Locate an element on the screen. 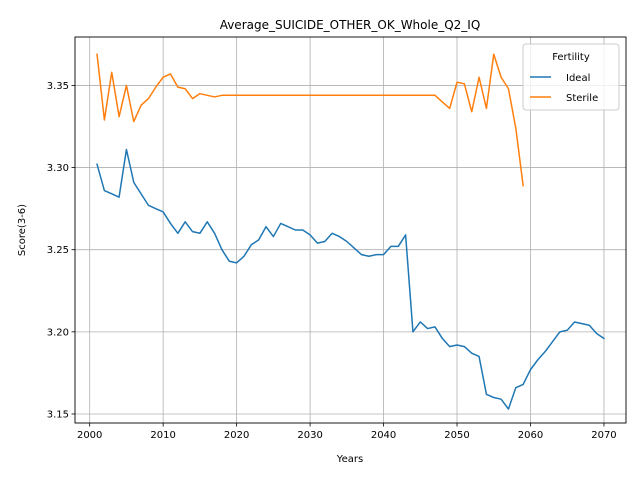  y-axis: 3.15 3.20 3.25 3.30 3.35 is located at coordinates (61, 250).